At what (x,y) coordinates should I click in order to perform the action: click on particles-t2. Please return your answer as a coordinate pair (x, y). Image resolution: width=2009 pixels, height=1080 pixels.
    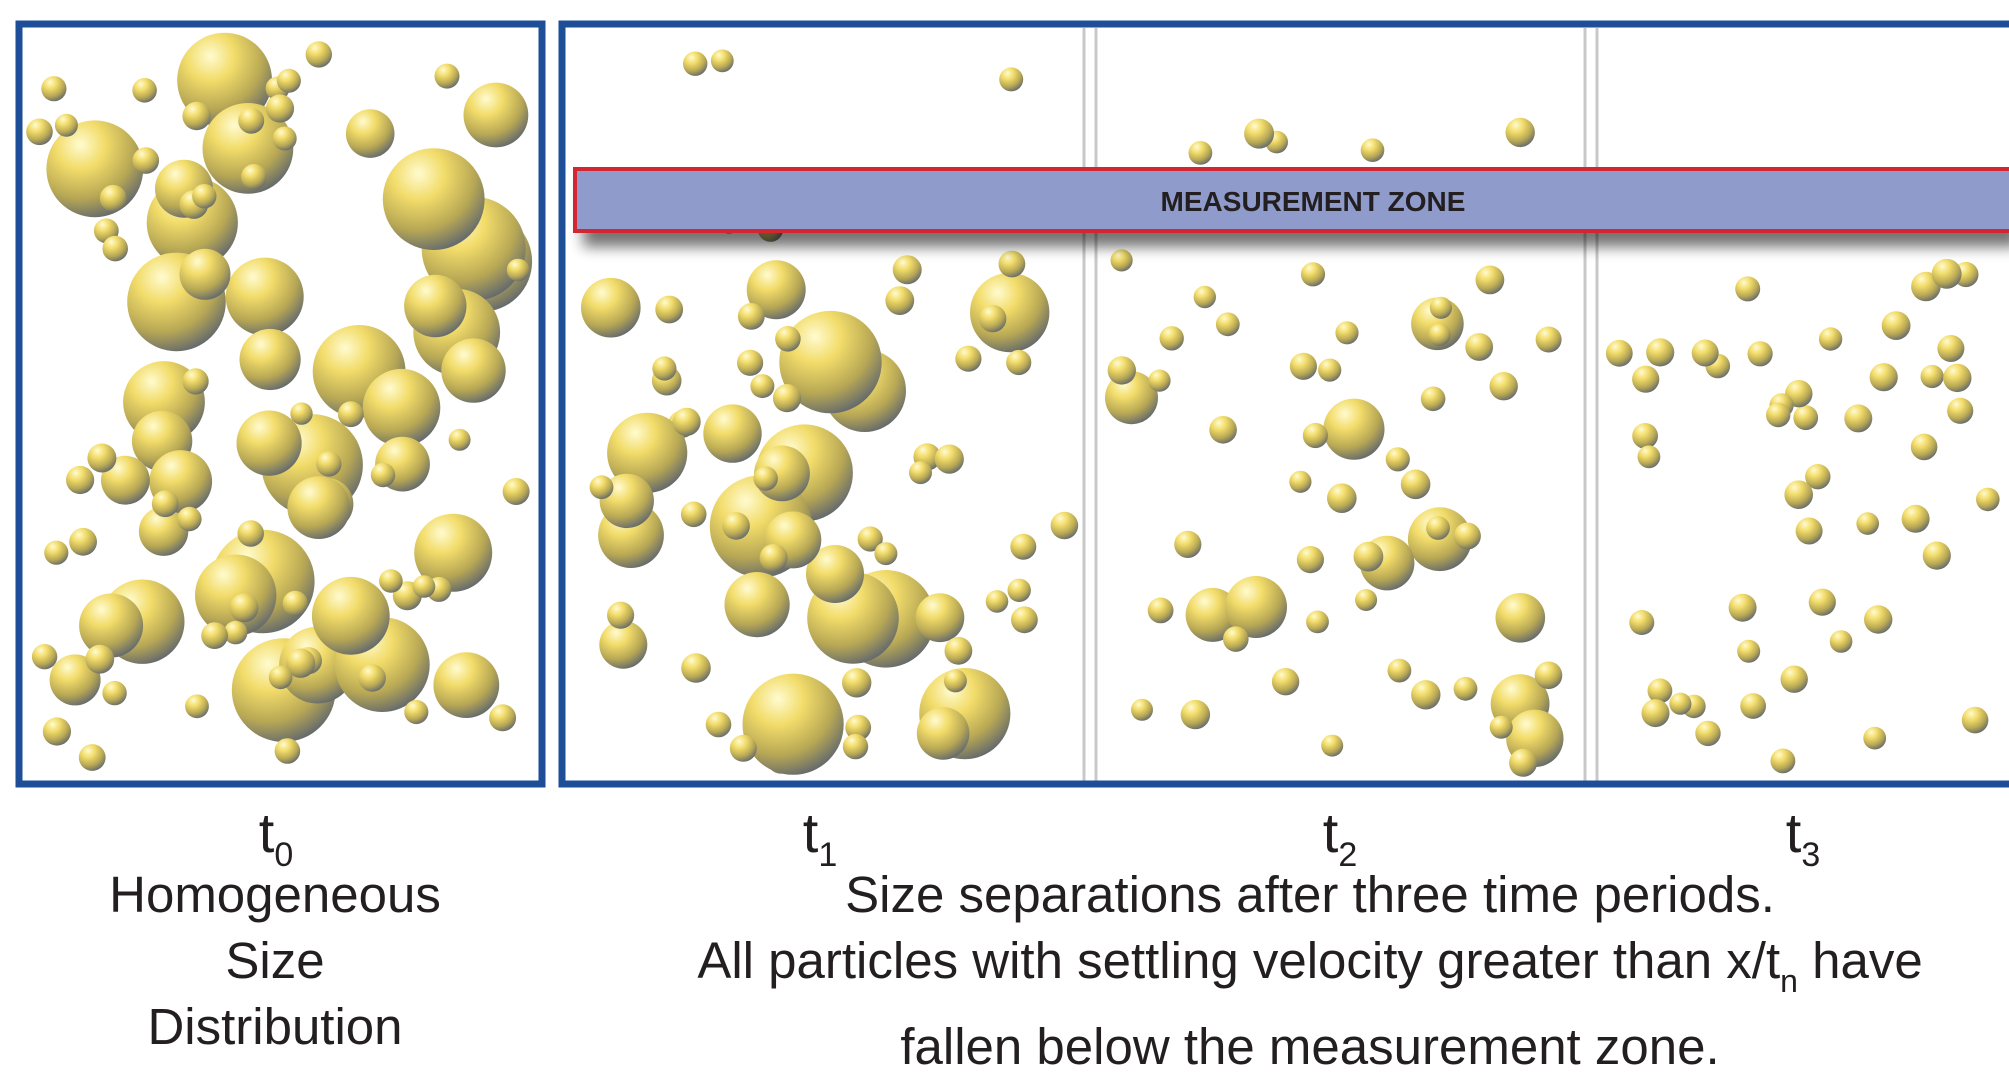
    Looking at the image, I should click on (1334, 447).